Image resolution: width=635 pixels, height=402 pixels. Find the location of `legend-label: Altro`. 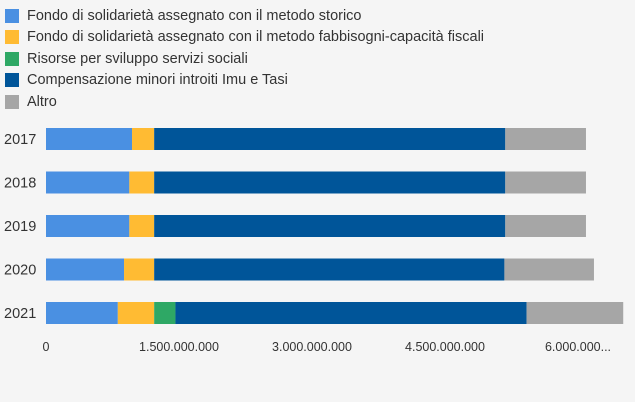

legend-label: Altro is located at coordinates (42, 101).